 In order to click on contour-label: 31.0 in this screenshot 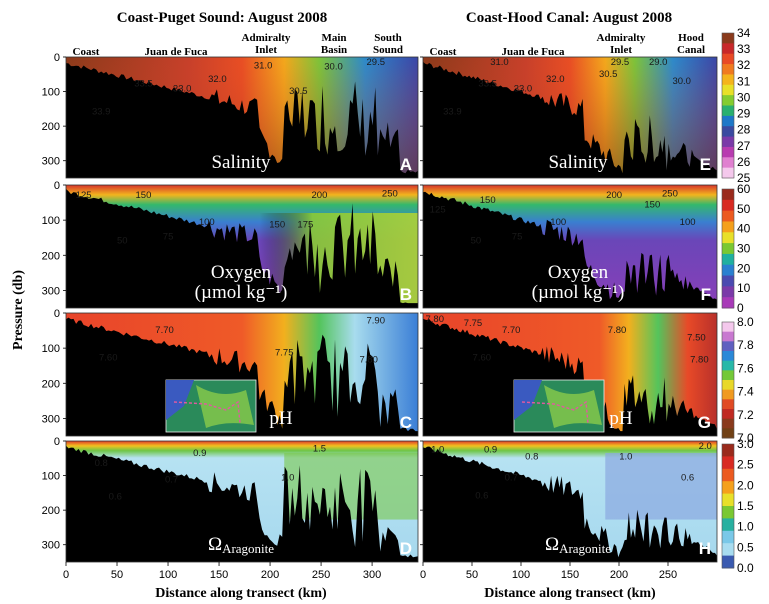, I will do `click(499, 62)`.